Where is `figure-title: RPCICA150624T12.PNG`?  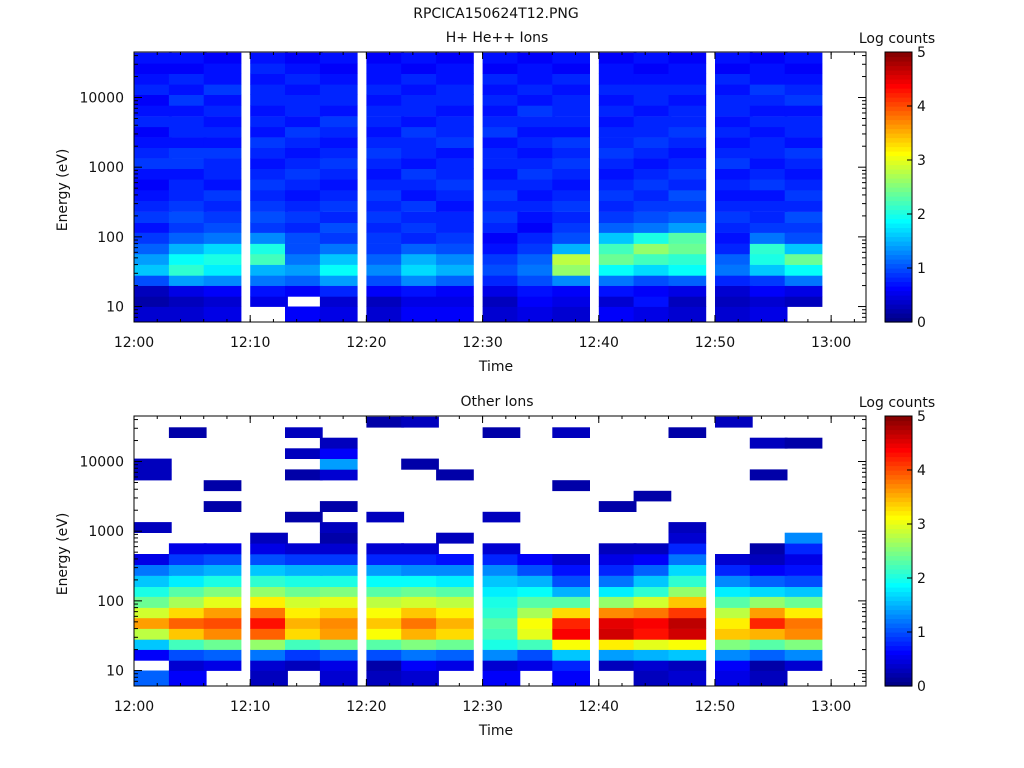
figure-title: RPCICA150624T12.PNG is located at coordinates (495, 14).